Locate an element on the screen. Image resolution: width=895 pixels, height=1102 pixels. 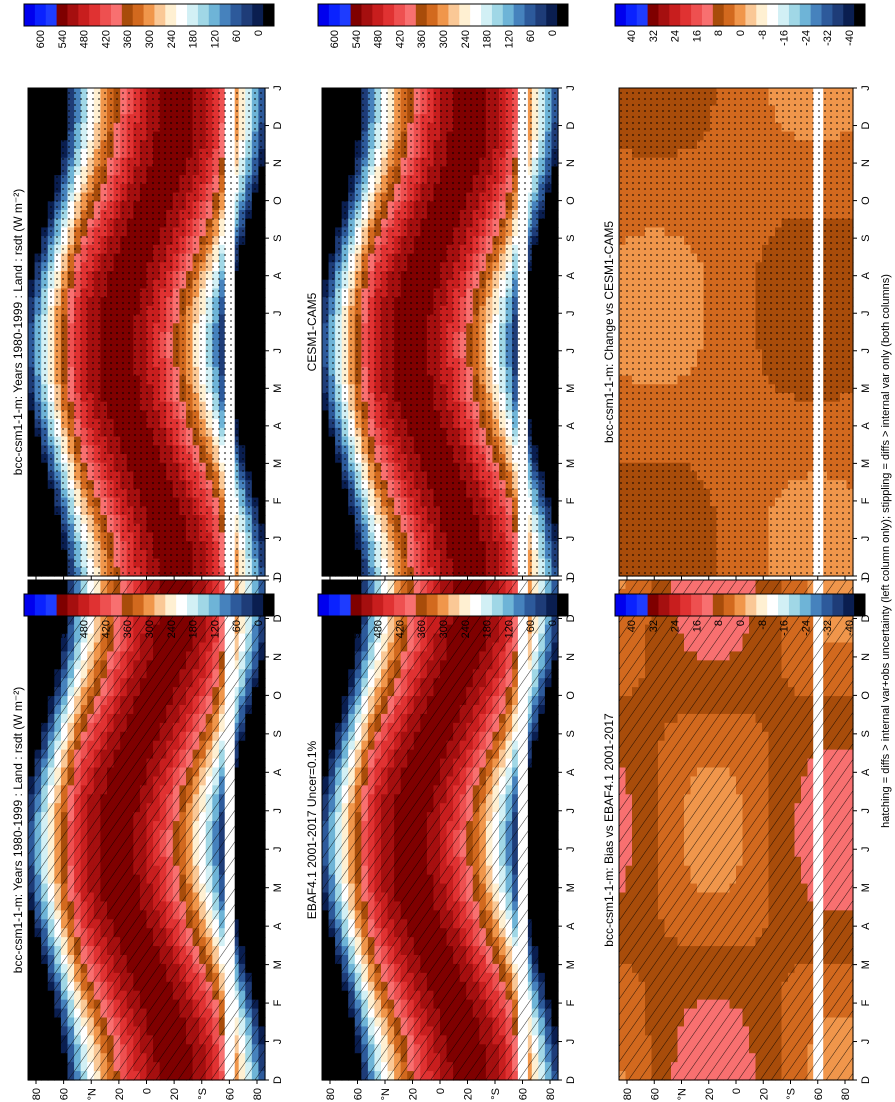
colorbar-frame is located at coordinates (149, 605).